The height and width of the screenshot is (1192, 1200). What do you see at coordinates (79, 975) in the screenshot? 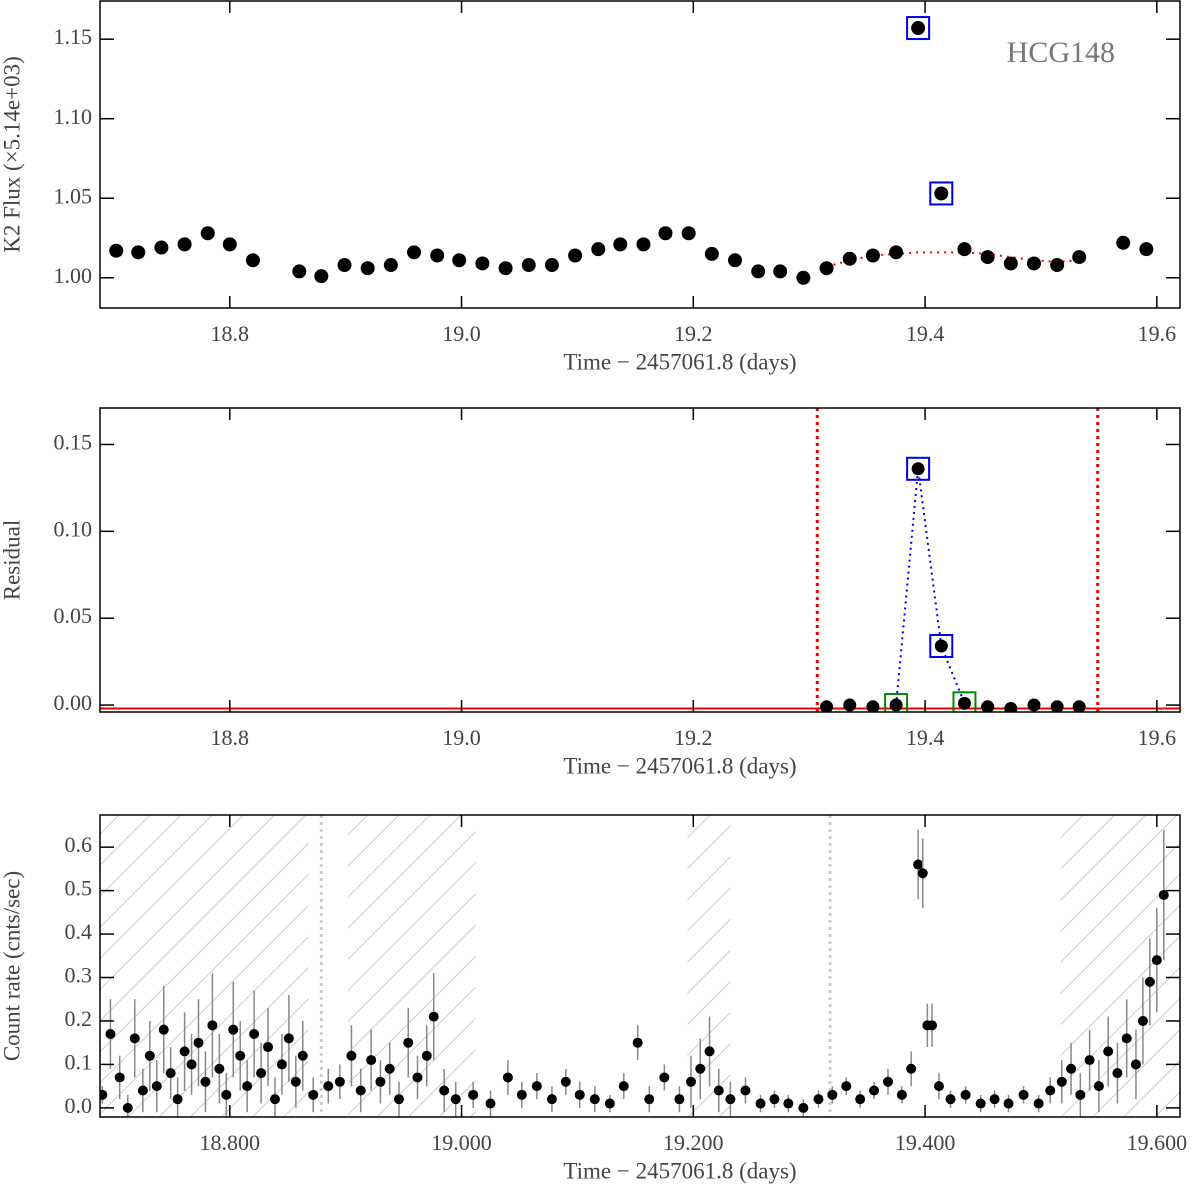
I see `y-tick-label: 0.3` at bounding box center [79, 975].